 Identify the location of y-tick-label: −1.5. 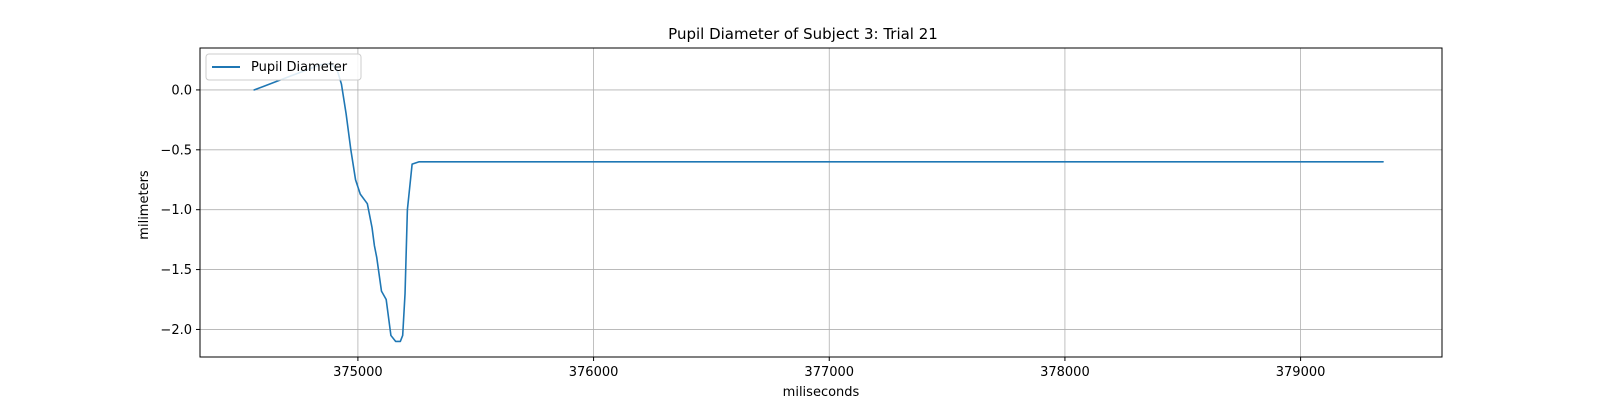
(176, 270).